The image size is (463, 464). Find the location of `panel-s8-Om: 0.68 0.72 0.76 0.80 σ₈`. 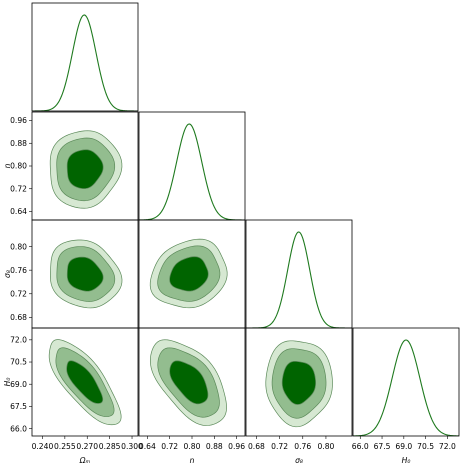

panel-s8-Om: 0.68 0.72 0.76 0.80 σ₈ is located at coordinates (71, 274).